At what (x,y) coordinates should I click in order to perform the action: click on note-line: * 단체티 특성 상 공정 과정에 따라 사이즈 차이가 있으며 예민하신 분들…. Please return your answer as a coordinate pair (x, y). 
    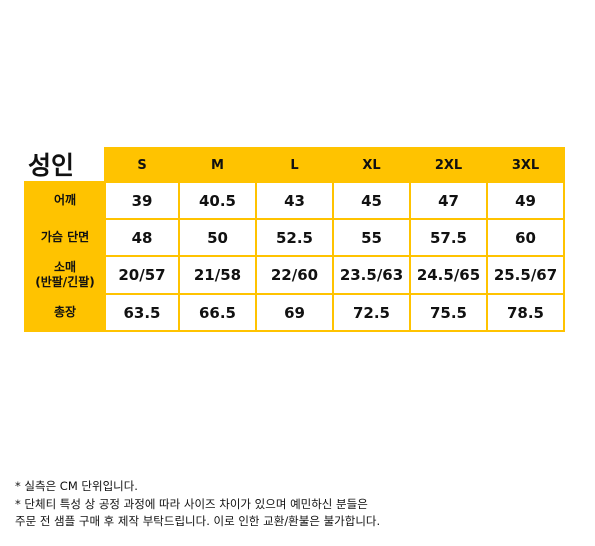
    Looking at the image, I should click on (191, 503).